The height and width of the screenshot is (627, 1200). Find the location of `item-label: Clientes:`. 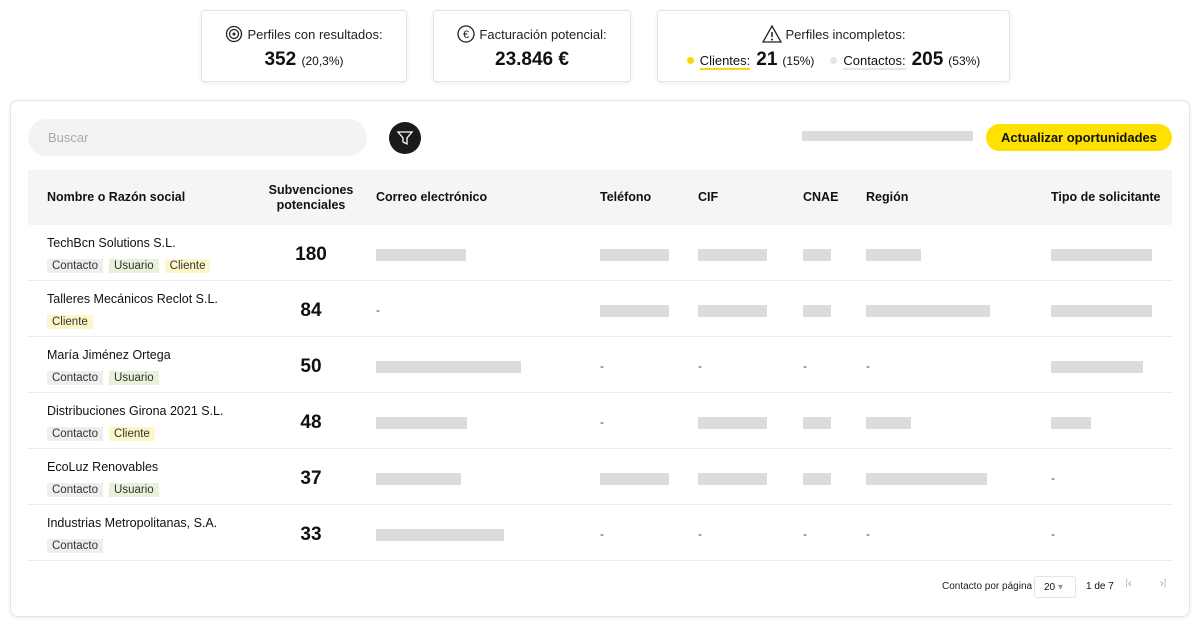

item-label: Clientes: is located at coordinates (725, 61).